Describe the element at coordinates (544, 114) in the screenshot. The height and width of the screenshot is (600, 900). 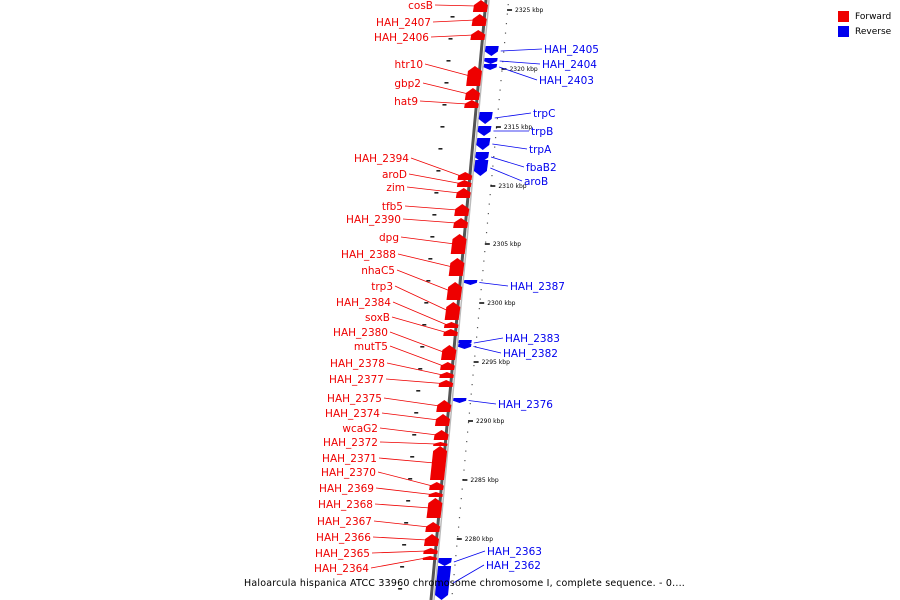
I see `reverse-label-trpC: trpC` at that location.